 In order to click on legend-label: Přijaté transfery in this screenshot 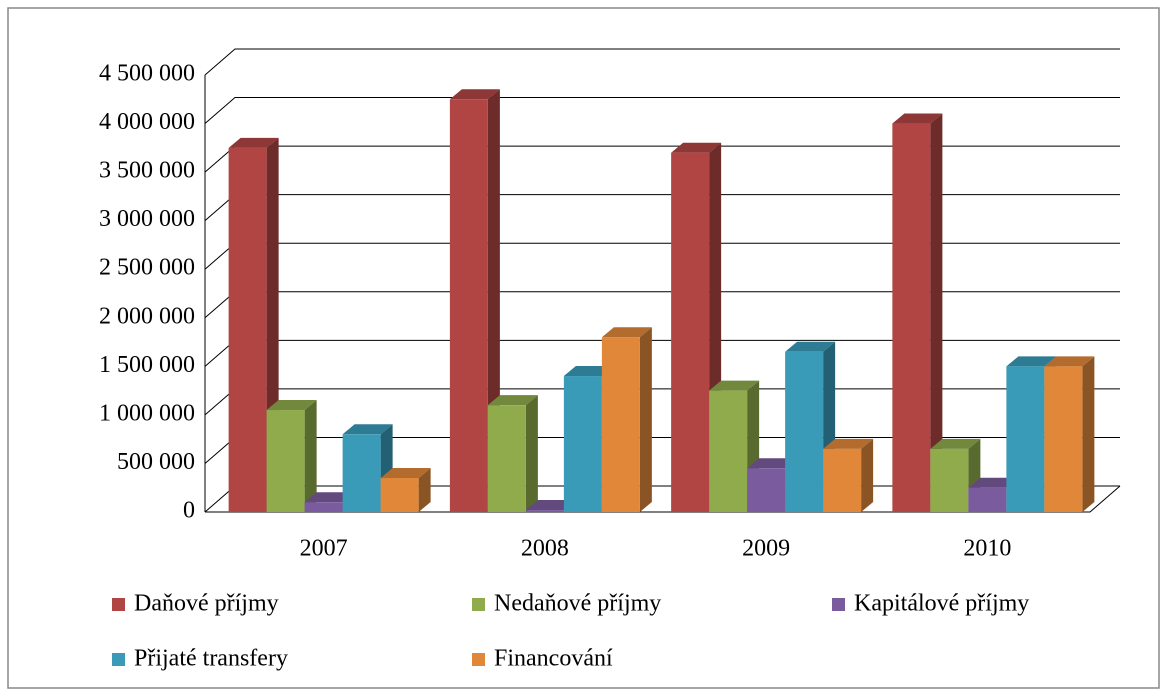, I will do `click(211, 659)`.